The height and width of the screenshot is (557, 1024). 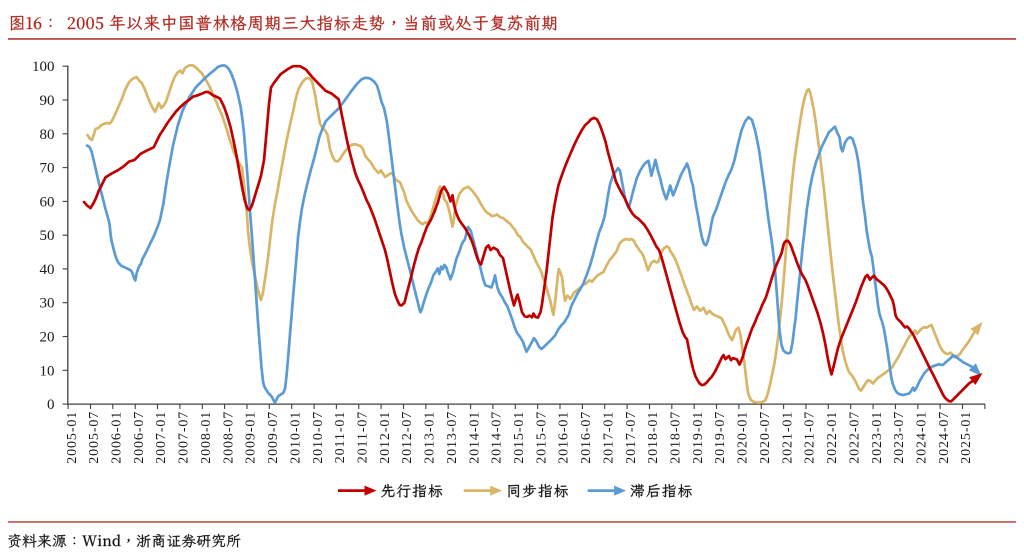 What do you see at coordinates (966, 437) in the screenshot?
I see `svg-text: 2025-01` at bounding box center [966, 437].